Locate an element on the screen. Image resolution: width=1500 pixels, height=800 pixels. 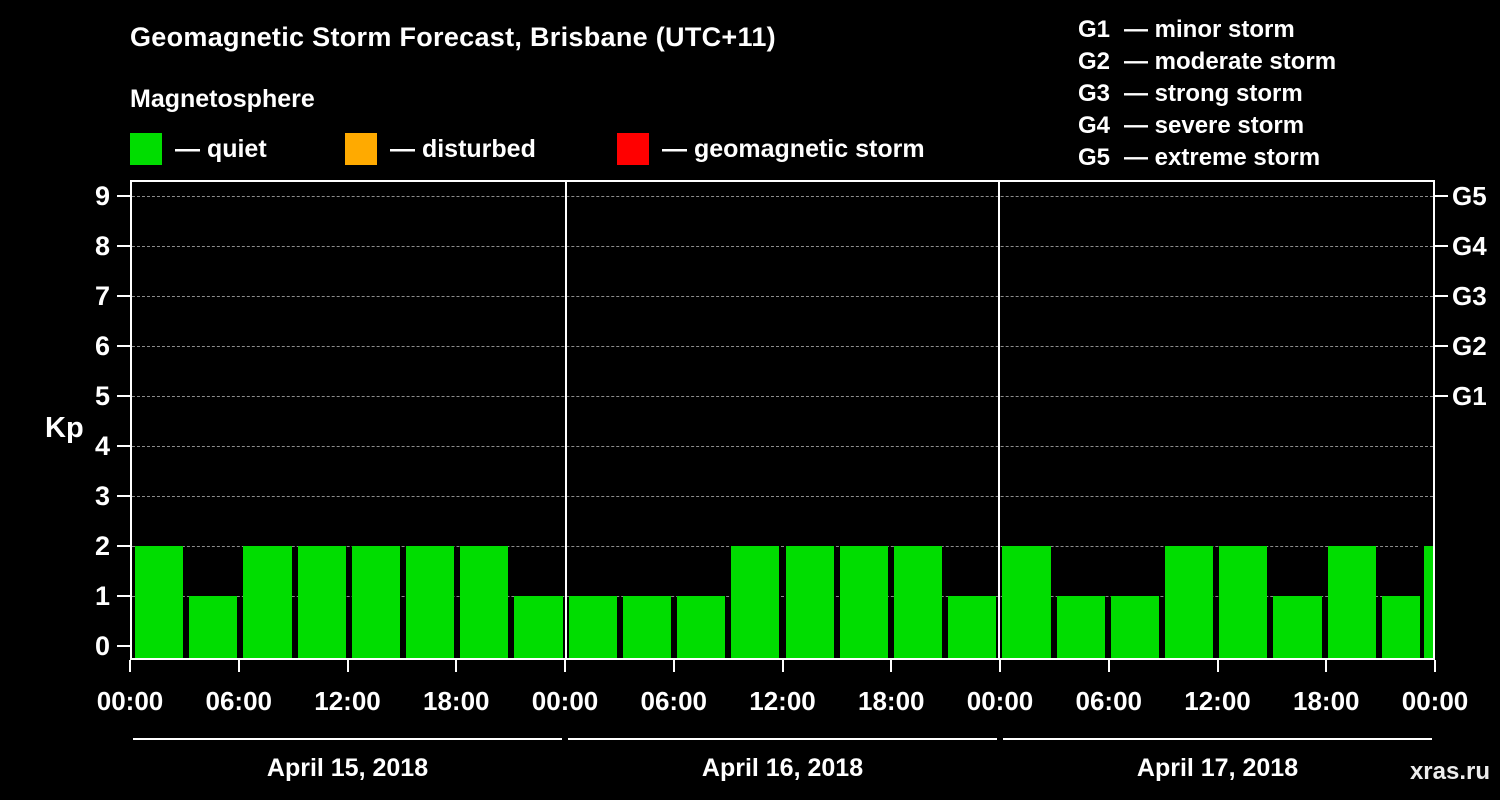
legend-item-label: — disturbed is located at coordinates (463, 148).